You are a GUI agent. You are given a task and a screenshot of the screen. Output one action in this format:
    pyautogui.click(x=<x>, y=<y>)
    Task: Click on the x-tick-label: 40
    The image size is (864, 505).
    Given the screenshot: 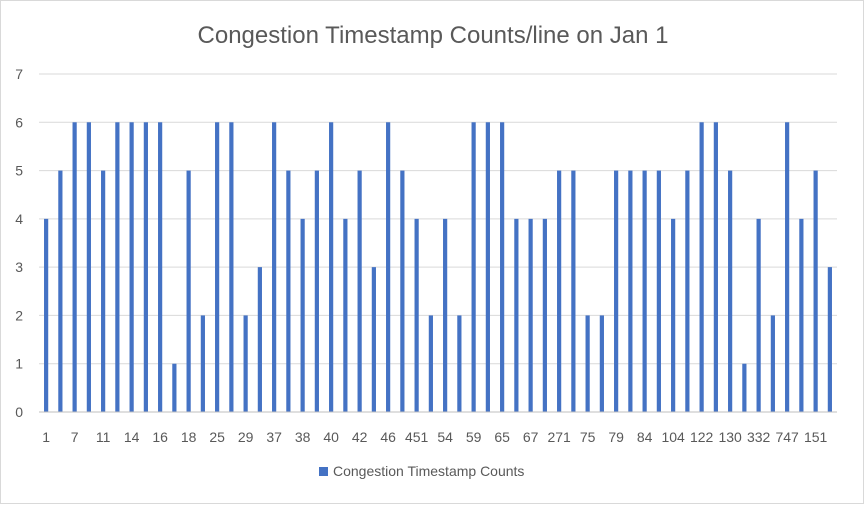 What is the action you would take?
    pyautogui.click(x=331, y=437)
    